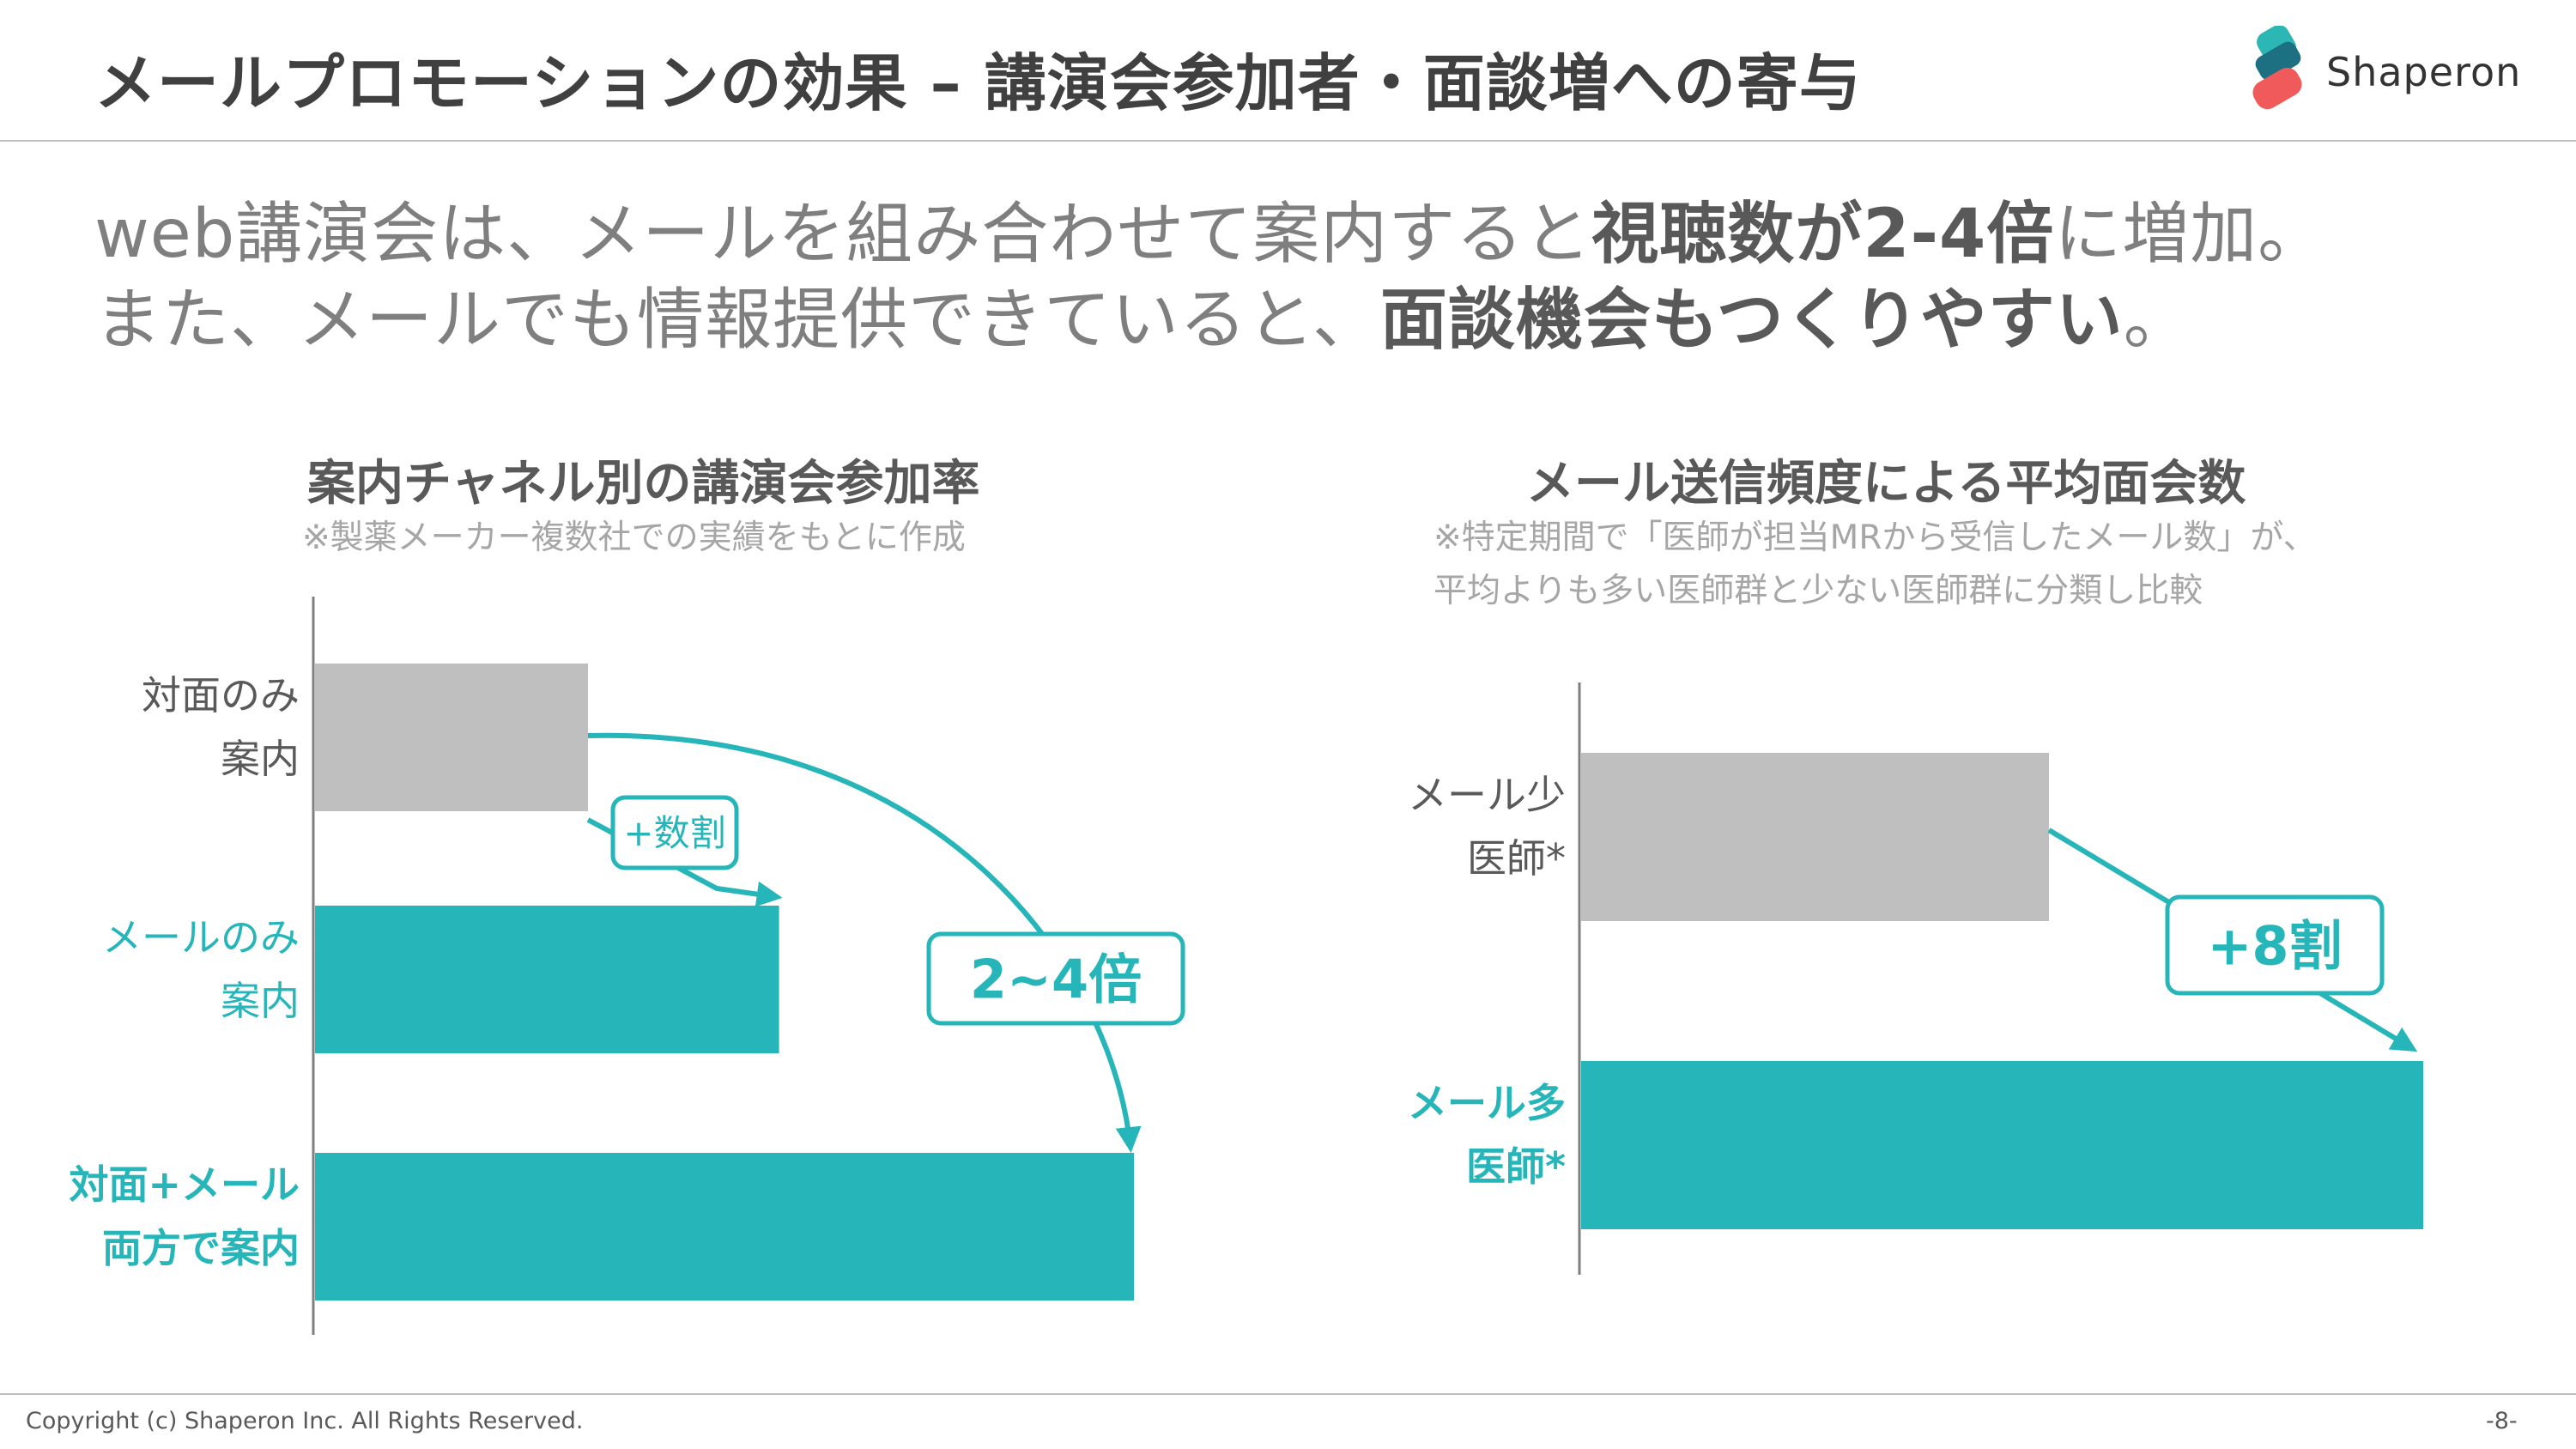 Image resolution: width=2576 pixels, height=1449 pixels. Describe the element at coordinates (1516, 858) in the screenshot. I see `chart2-category-label-1-line-2: 医師*` at that location.